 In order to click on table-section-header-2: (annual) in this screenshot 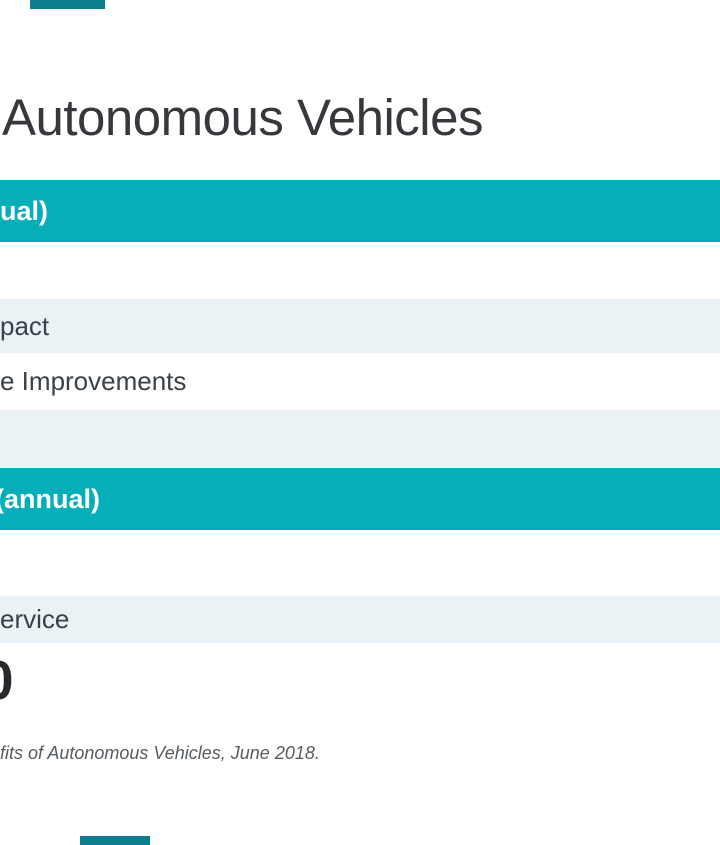, I will do `click(360, 499)`.